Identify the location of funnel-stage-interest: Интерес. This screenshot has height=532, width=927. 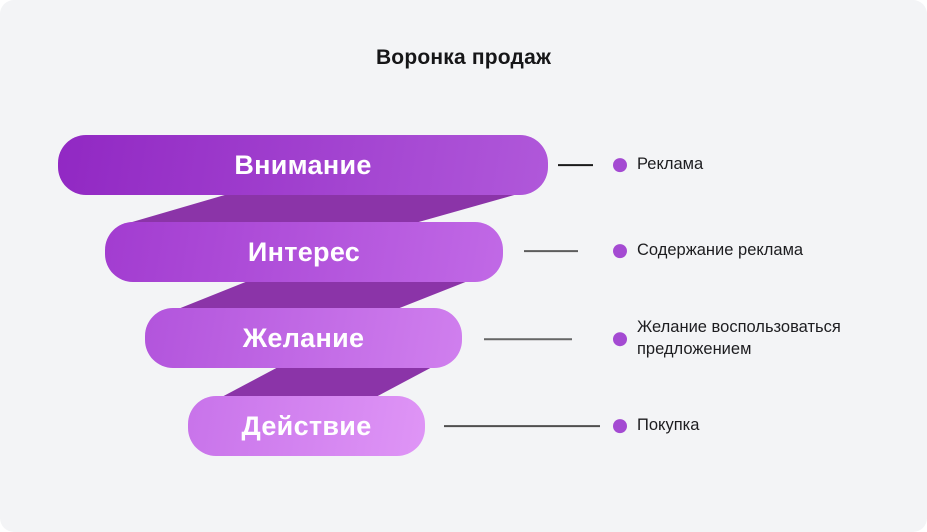
(304, 252).